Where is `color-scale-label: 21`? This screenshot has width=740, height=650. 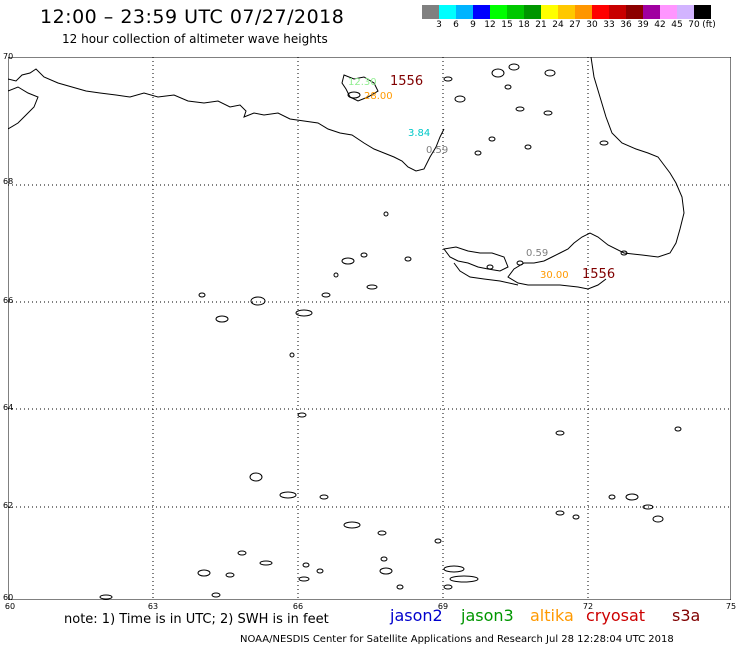 color-scale-label: 21 is located at coordinates (541, 25).